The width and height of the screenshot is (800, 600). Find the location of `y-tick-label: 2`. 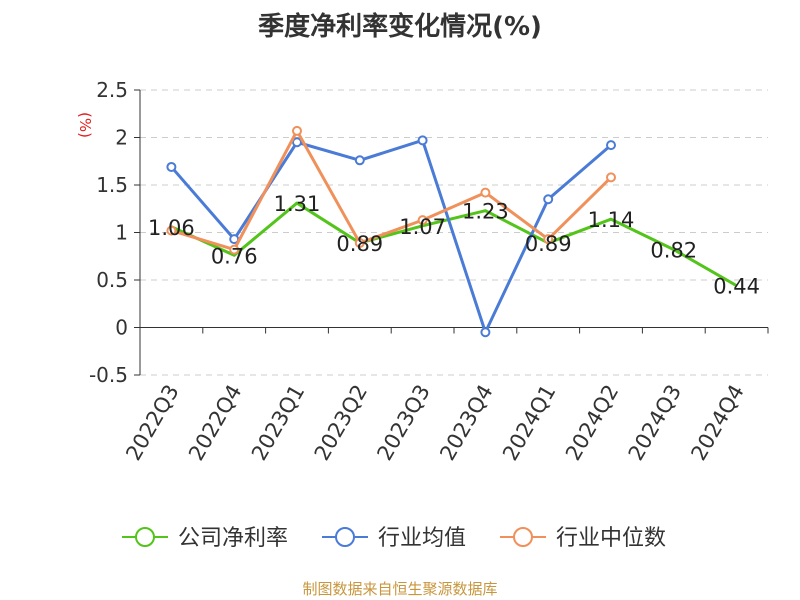

y-tick-label: 2 is located at coordinates (121, 138).